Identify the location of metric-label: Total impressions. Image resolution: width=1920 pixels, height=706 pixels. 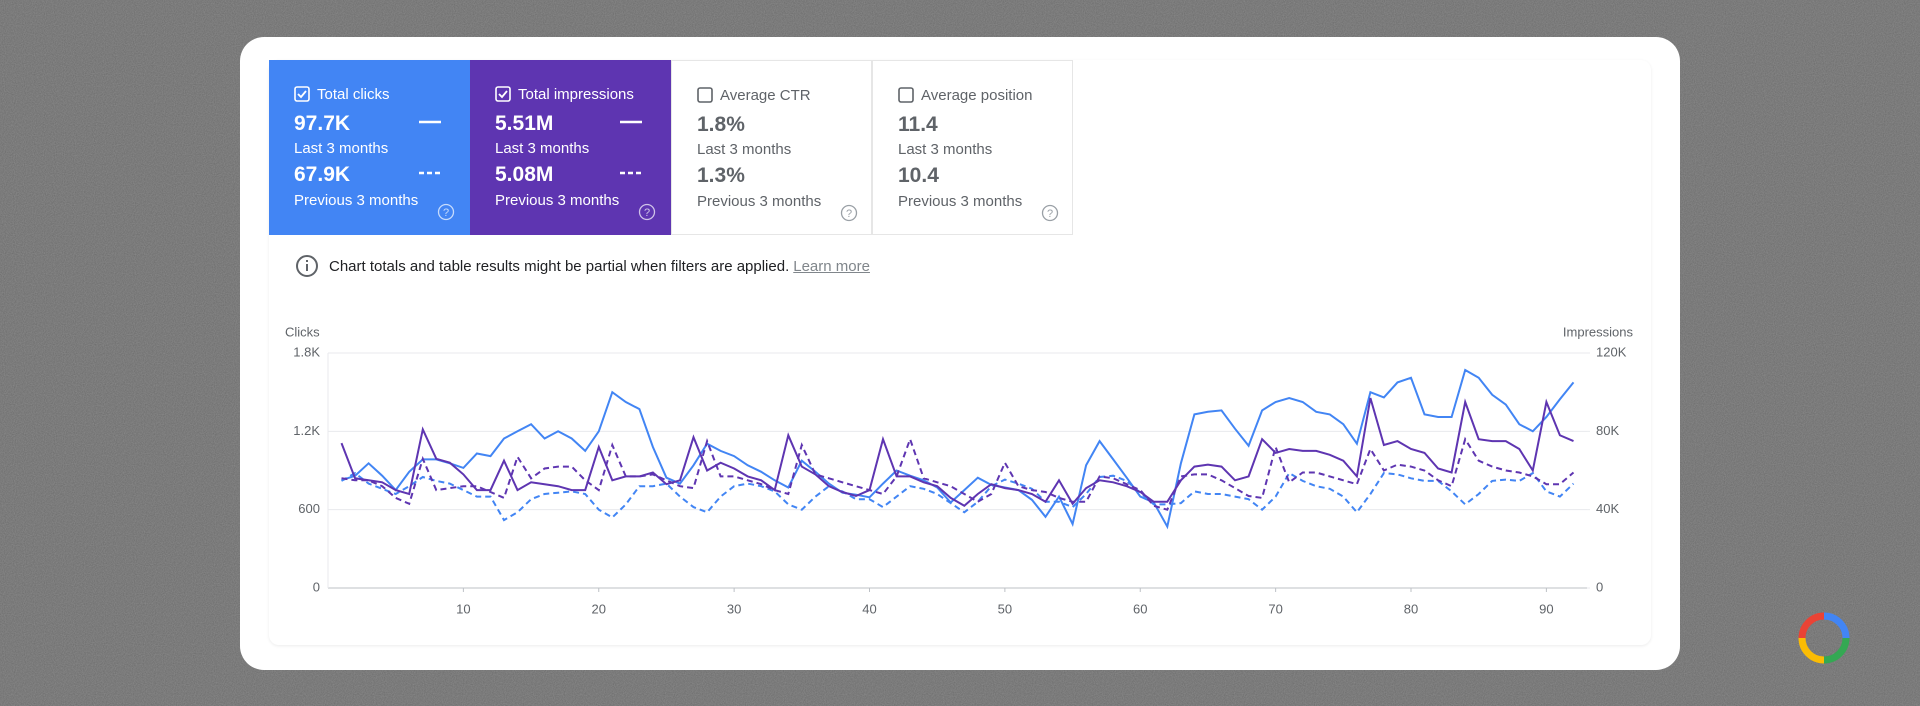
(576, 94).